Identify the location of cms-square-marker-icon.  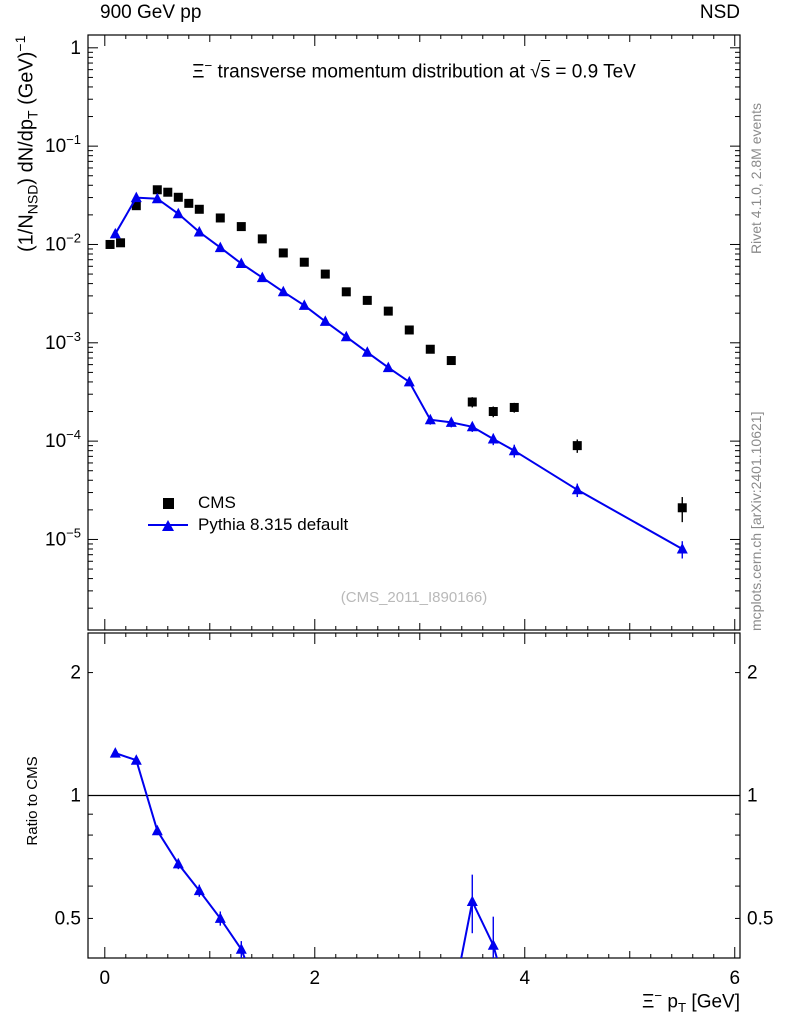
(168, 503).